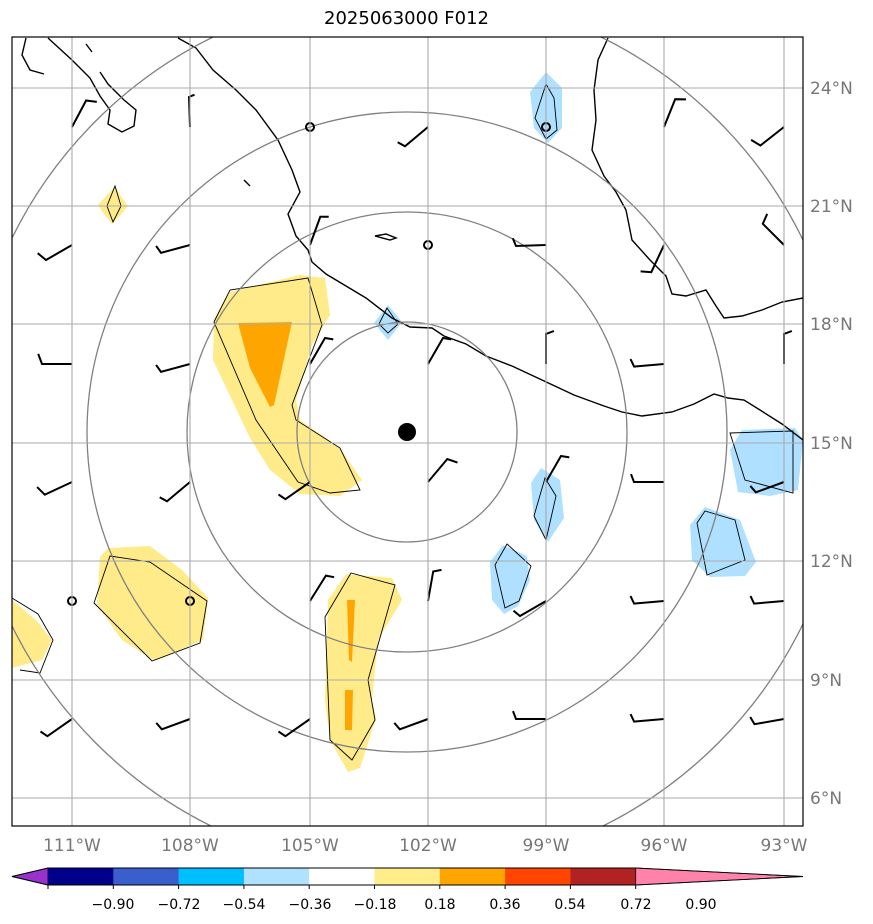  What do you see at coordinates (375, 905) in the screenshot?
I see `colorbar-tick-label: −0.18` at bounding box center [375, 905].